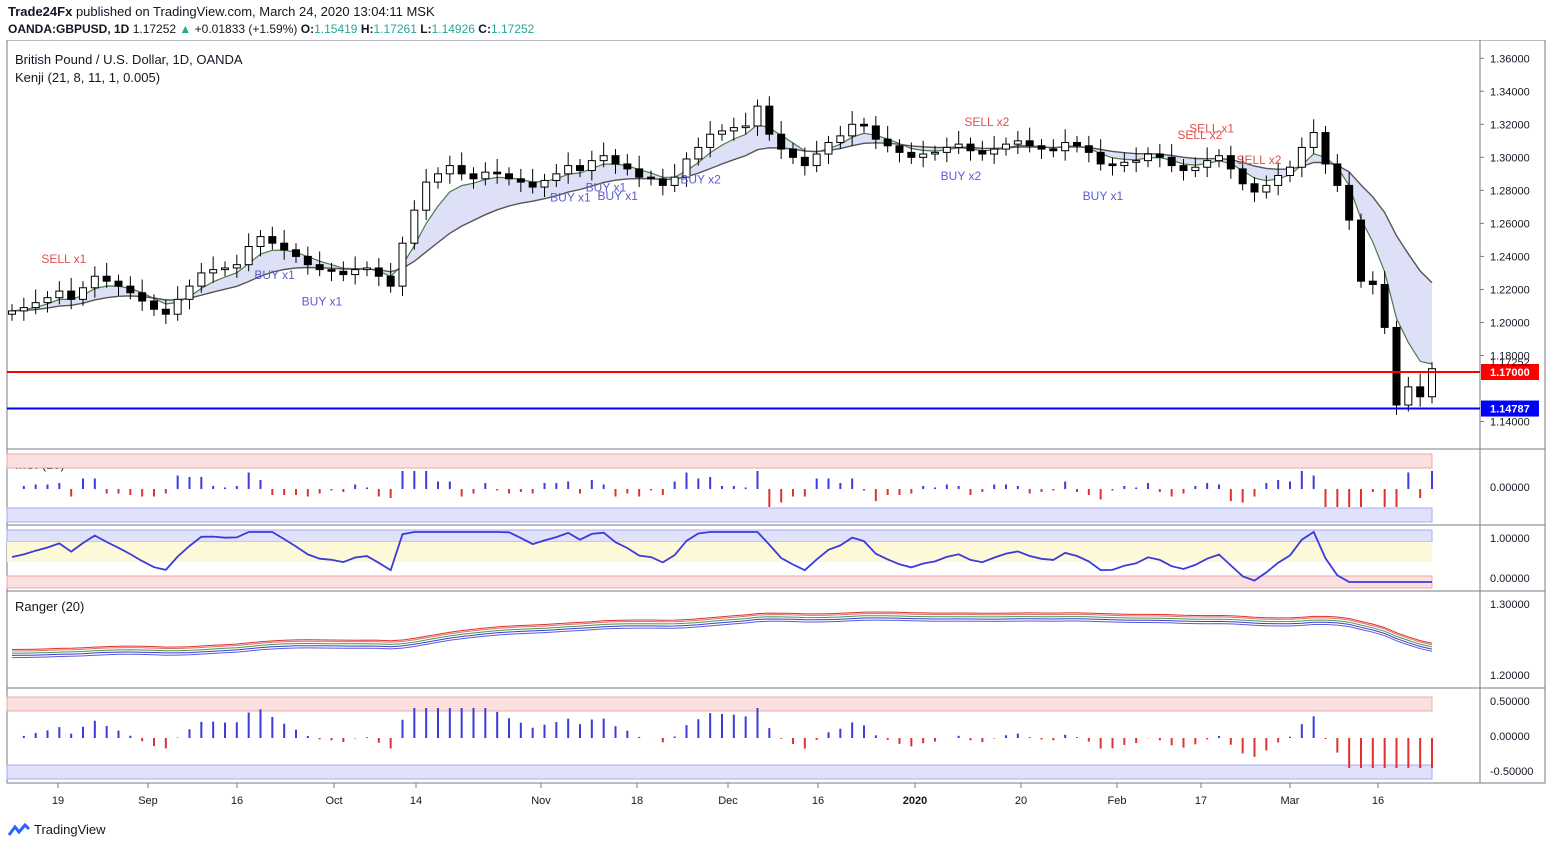 This screenshot has height=849, width=1550. What do you see at coordinates (1510, 371) in the screenshot?
I see `resistance-price-label-bg` at bounding box center [1510, 371].